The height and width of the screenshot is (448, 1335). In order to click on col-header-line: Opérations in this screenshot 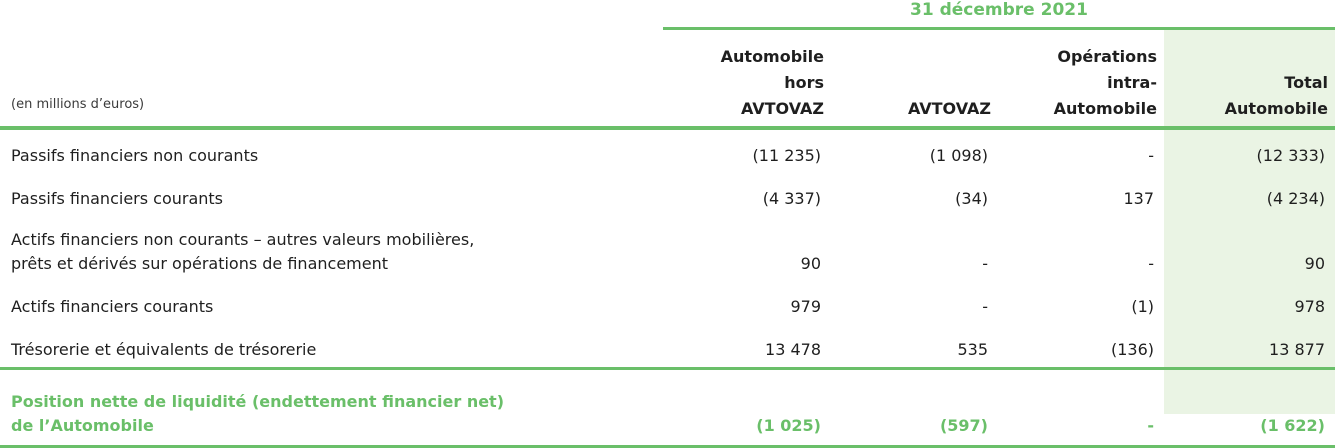, I will do `click(1107, 56)`.